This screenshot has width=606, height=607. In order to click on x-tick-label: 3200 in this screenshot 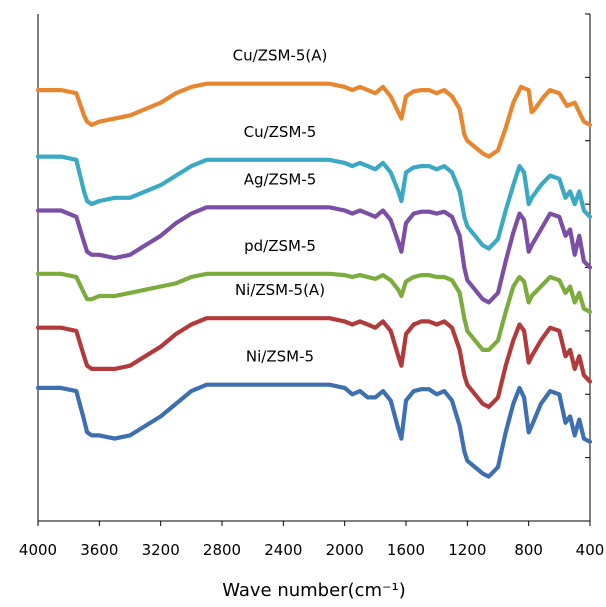, I will do `click(161, 550)`.